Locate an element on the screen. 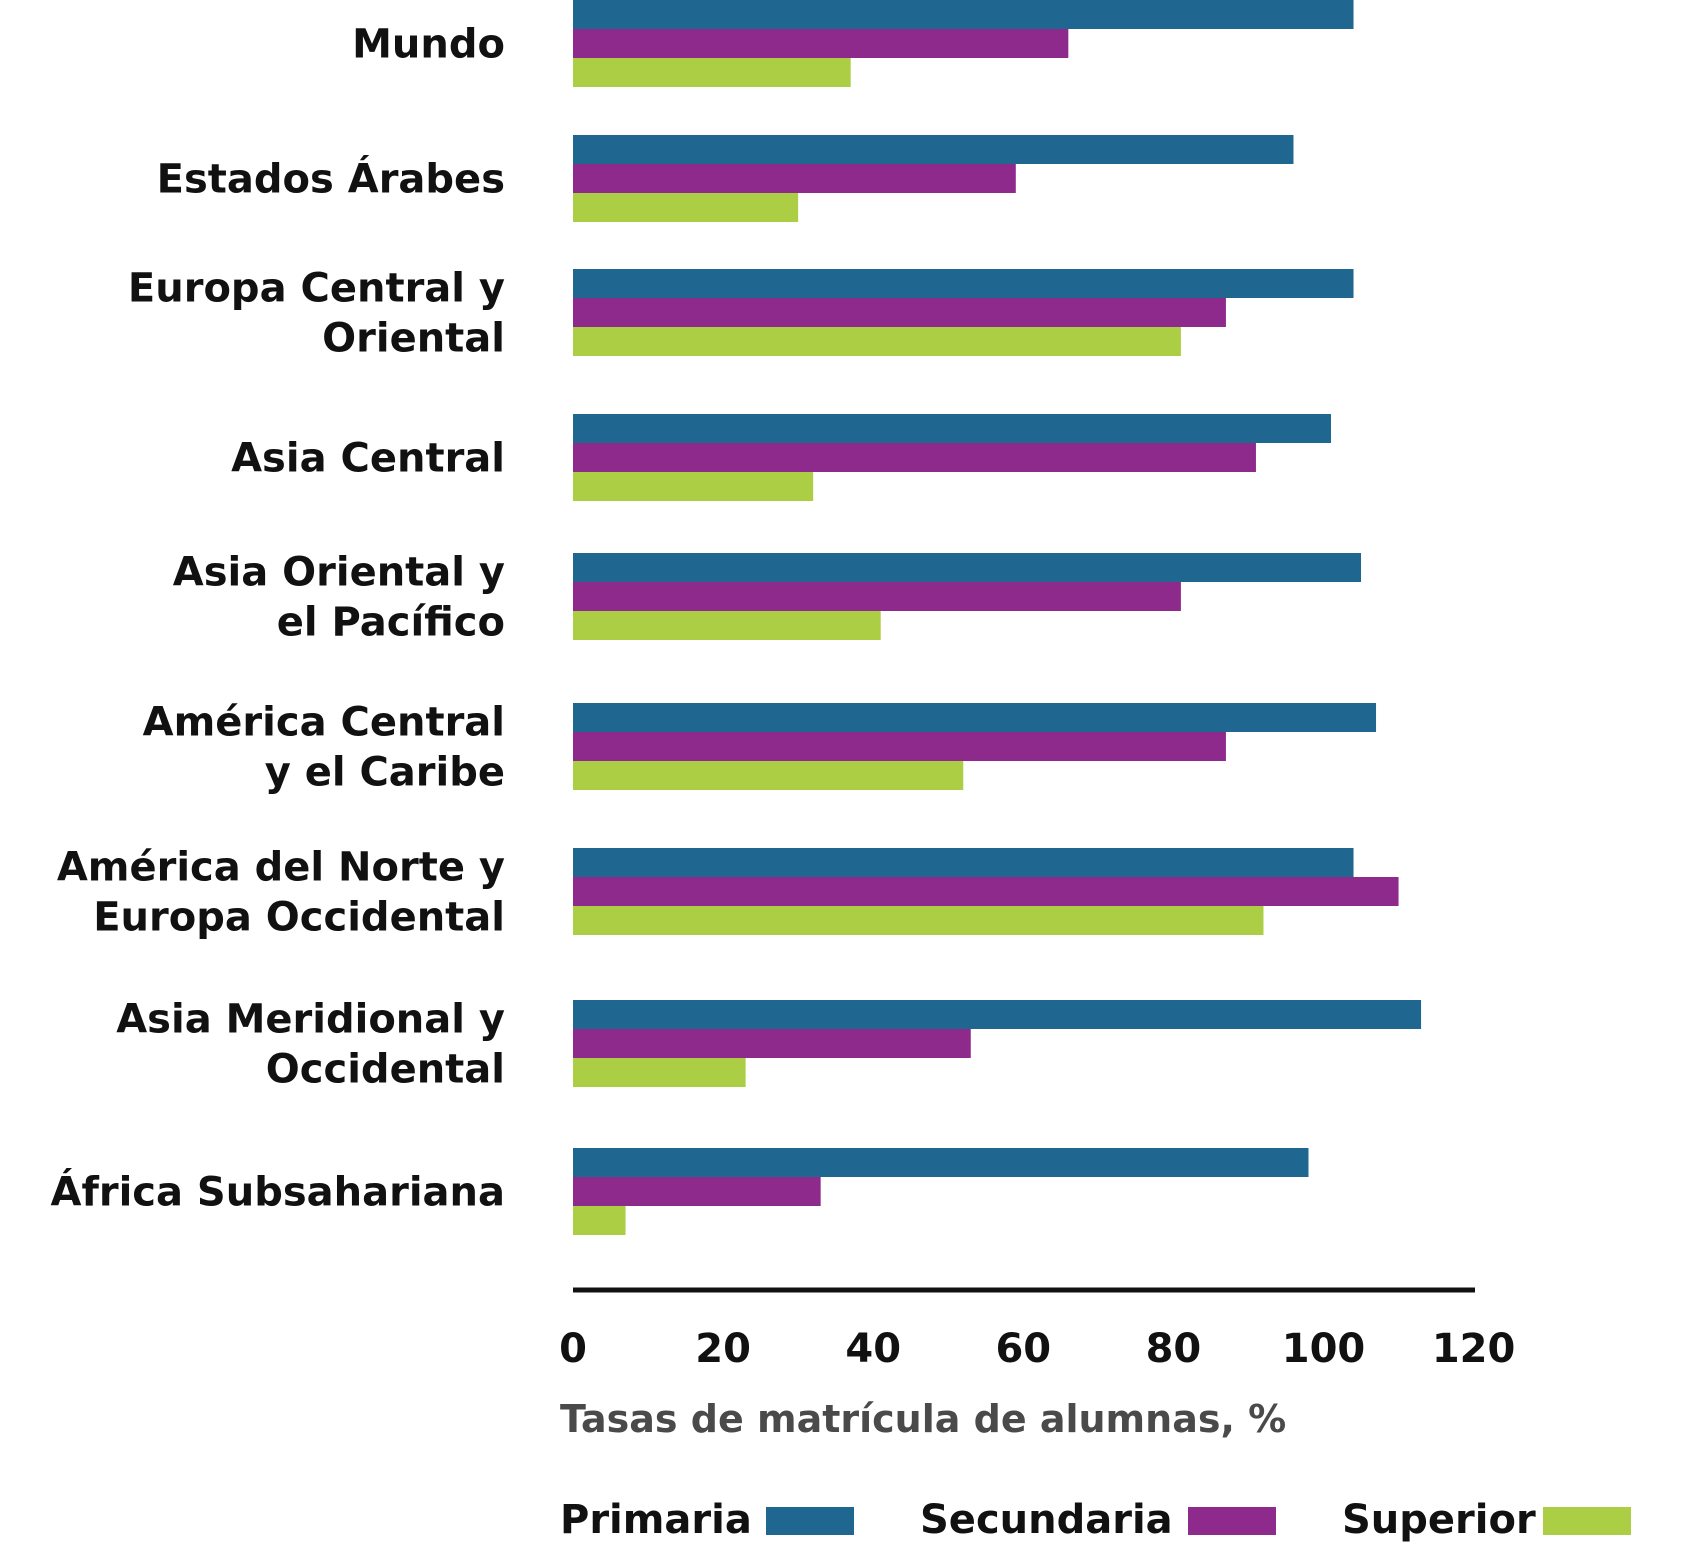 The image size is (1685, 1568). x-tick-label: 40 is located at coordinates (873, 1349).